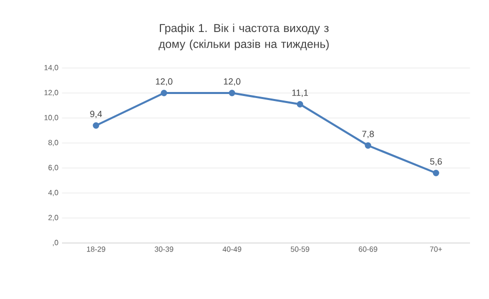 The image size is (489, 299). What do you see at coordinates (436, 162) in the screenshot?
I see `data-label: 5,6` at bounding box center [436, 162].